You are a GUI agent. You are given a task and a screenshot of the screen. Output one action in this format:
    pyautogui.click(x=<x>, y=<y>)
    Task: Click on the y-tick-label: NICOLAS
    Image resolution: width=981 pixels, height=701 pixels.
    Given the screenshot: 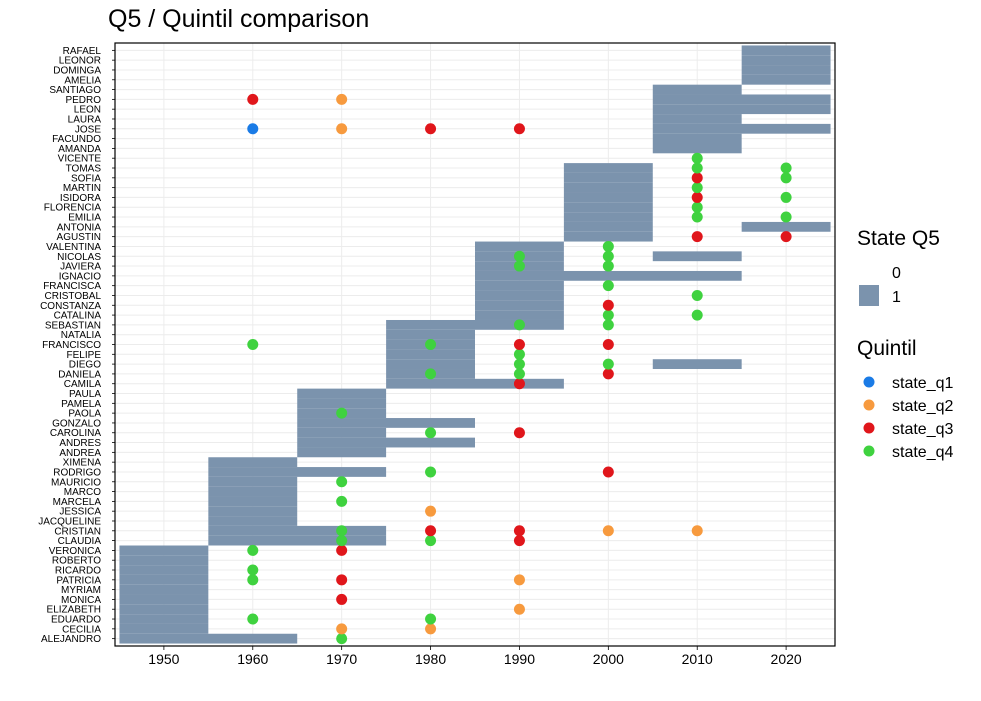 What is the action you would take?
    pyautogui.click(x=79, y=257)
    